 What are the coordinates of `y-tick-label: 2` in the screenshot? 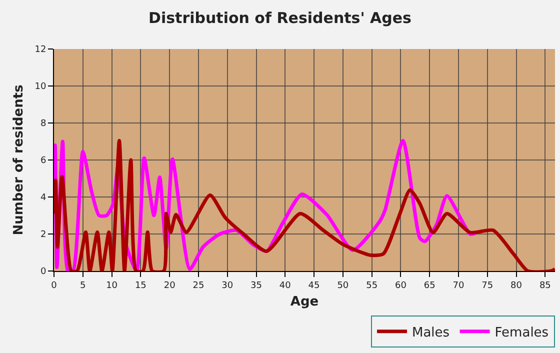 It's located at (43, 235).